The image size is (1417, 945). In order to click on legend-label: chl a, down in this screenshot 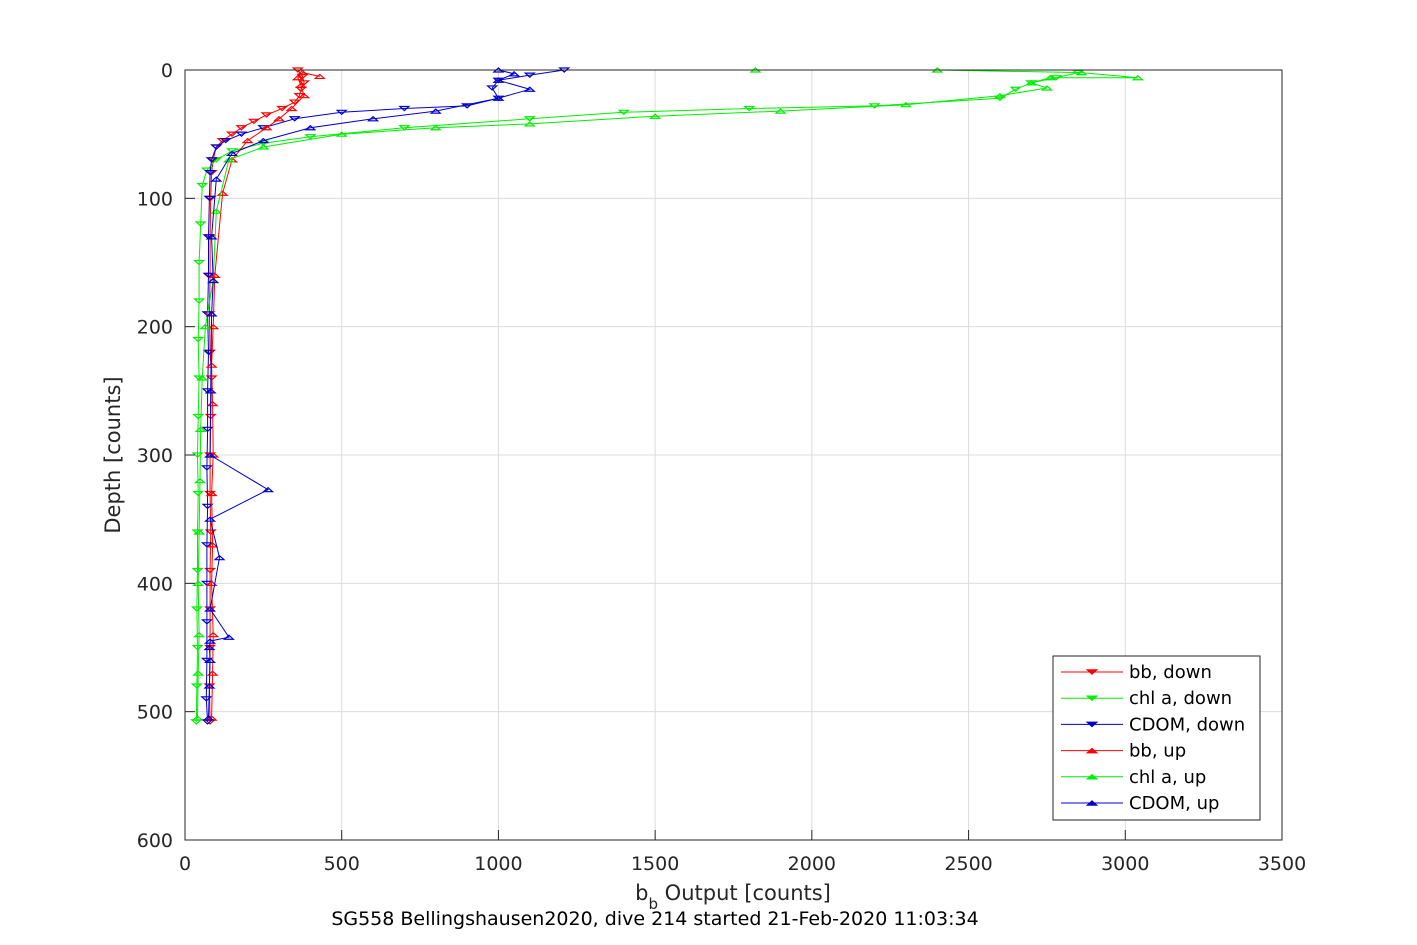, I will do `click(1180, 698)`.